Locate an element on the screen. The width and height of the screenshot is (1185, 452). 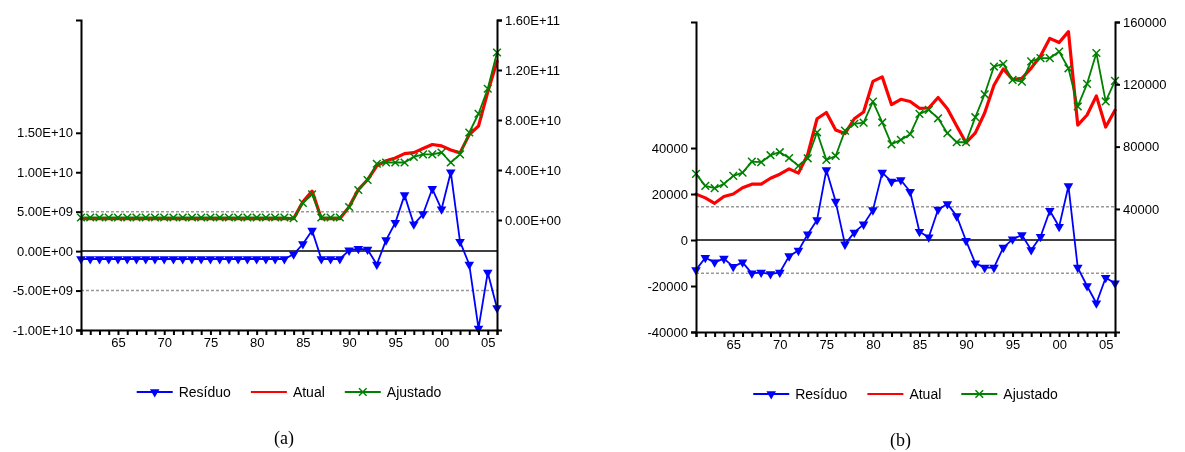
x-tick-label: 80 is located at coordinates (873, 345).